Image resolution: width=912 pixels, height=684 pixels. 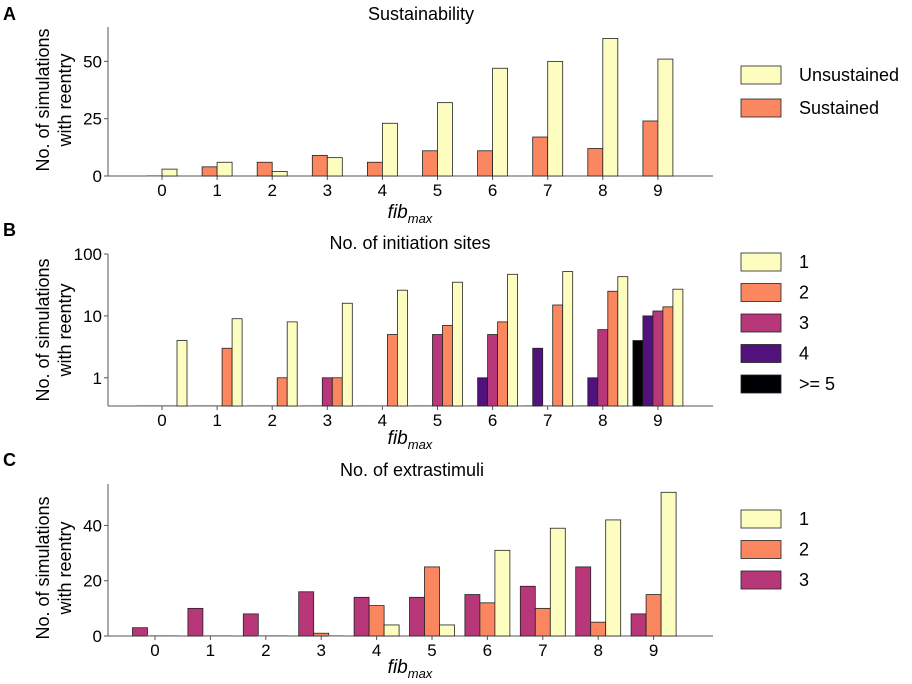 What do you see at coordinates (65, 330) in the screenshot?
I see `panel-b-ylabel-line2: with reentry` at bounding box center [65, 330].